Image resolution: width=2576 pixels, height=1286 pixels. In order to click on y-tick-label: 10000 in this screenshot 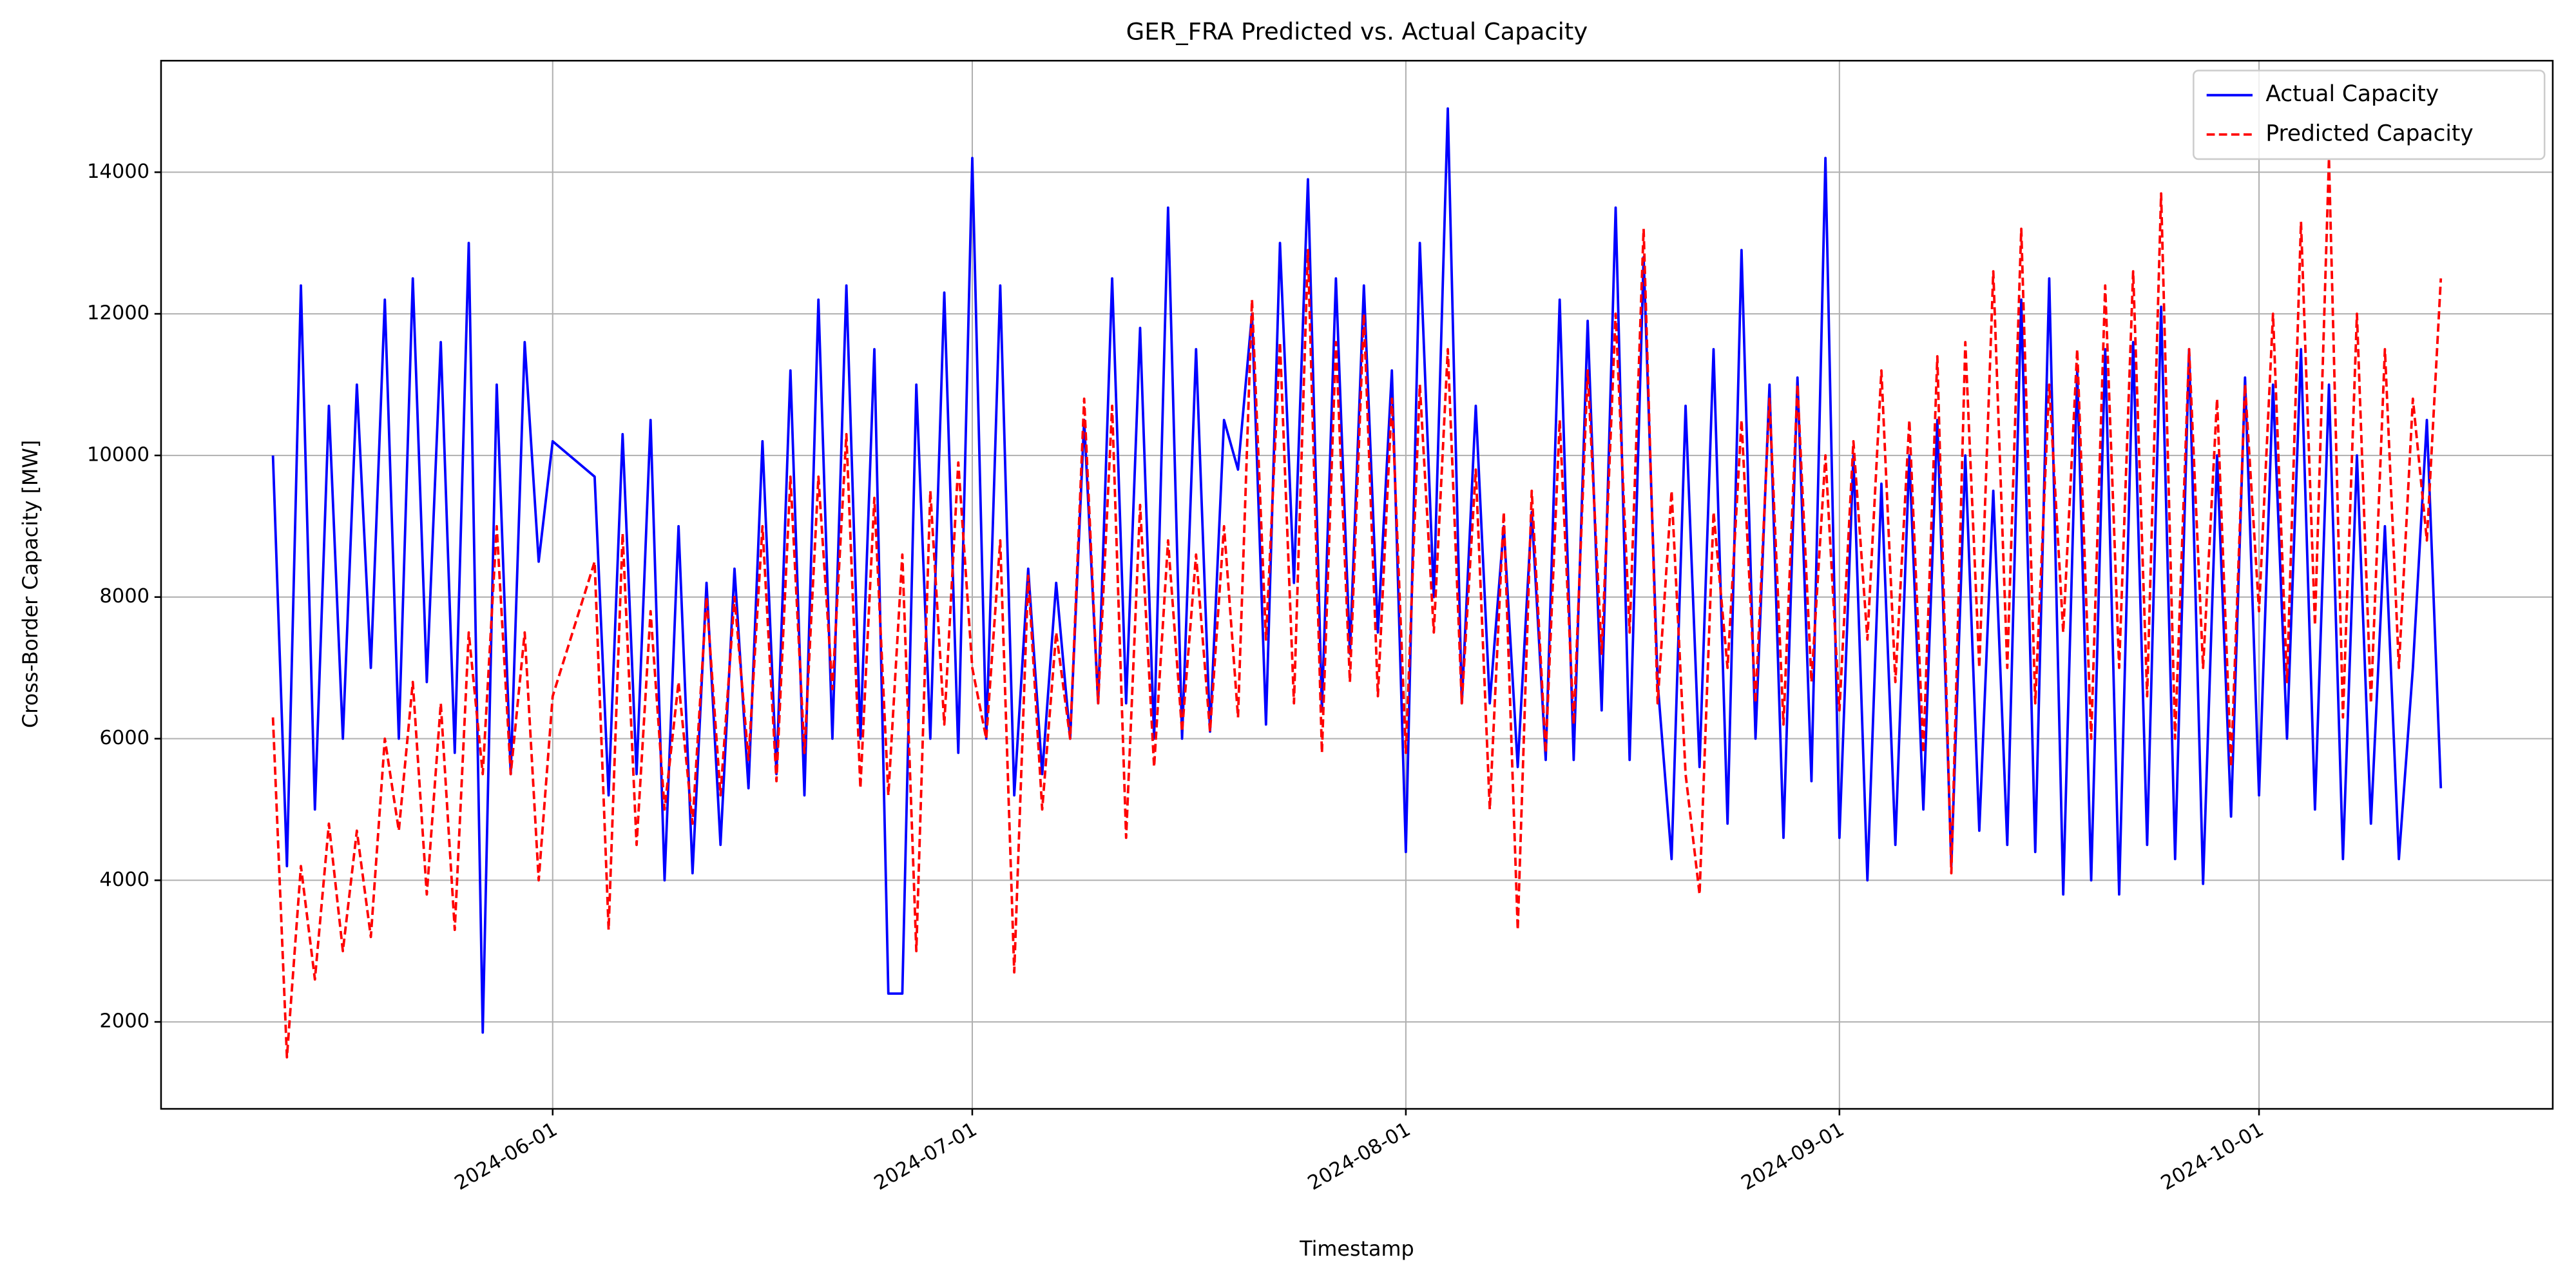, I will do `click(118, 454)`.